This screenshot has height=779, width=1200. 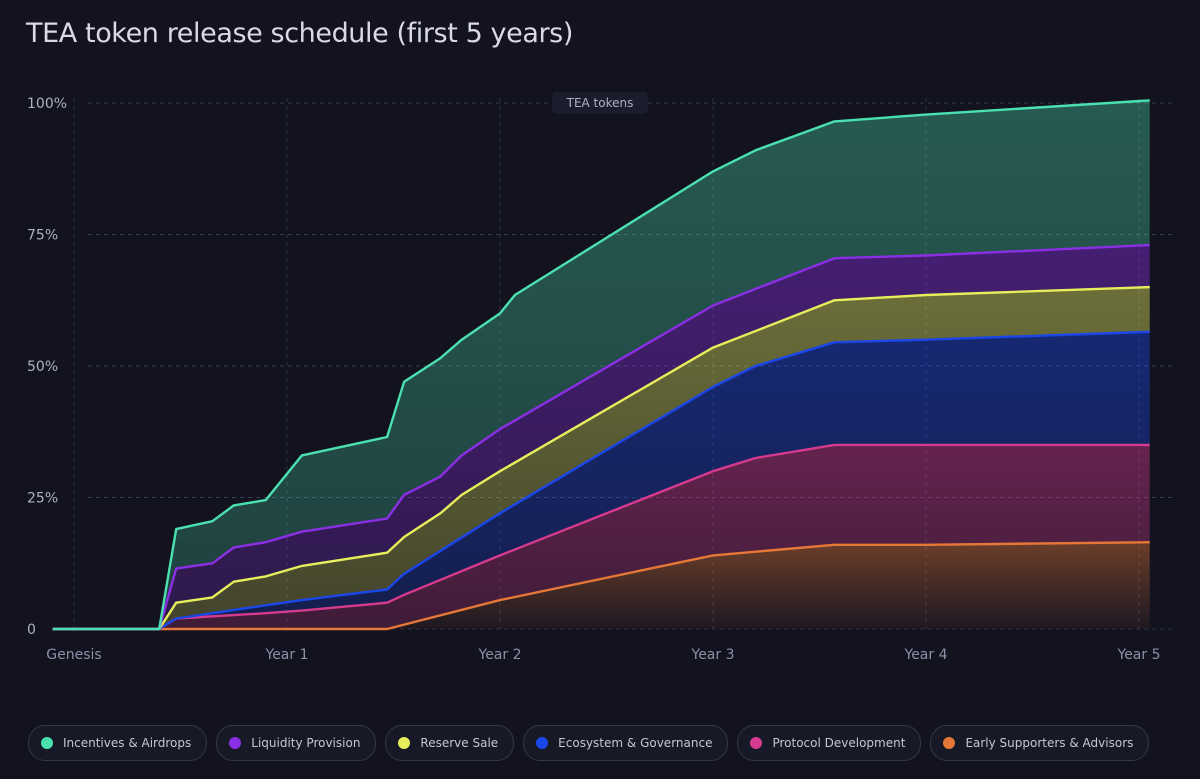 I want to click on legend-item: Early Supporters & Advisors, so click(x=1040, y=743).